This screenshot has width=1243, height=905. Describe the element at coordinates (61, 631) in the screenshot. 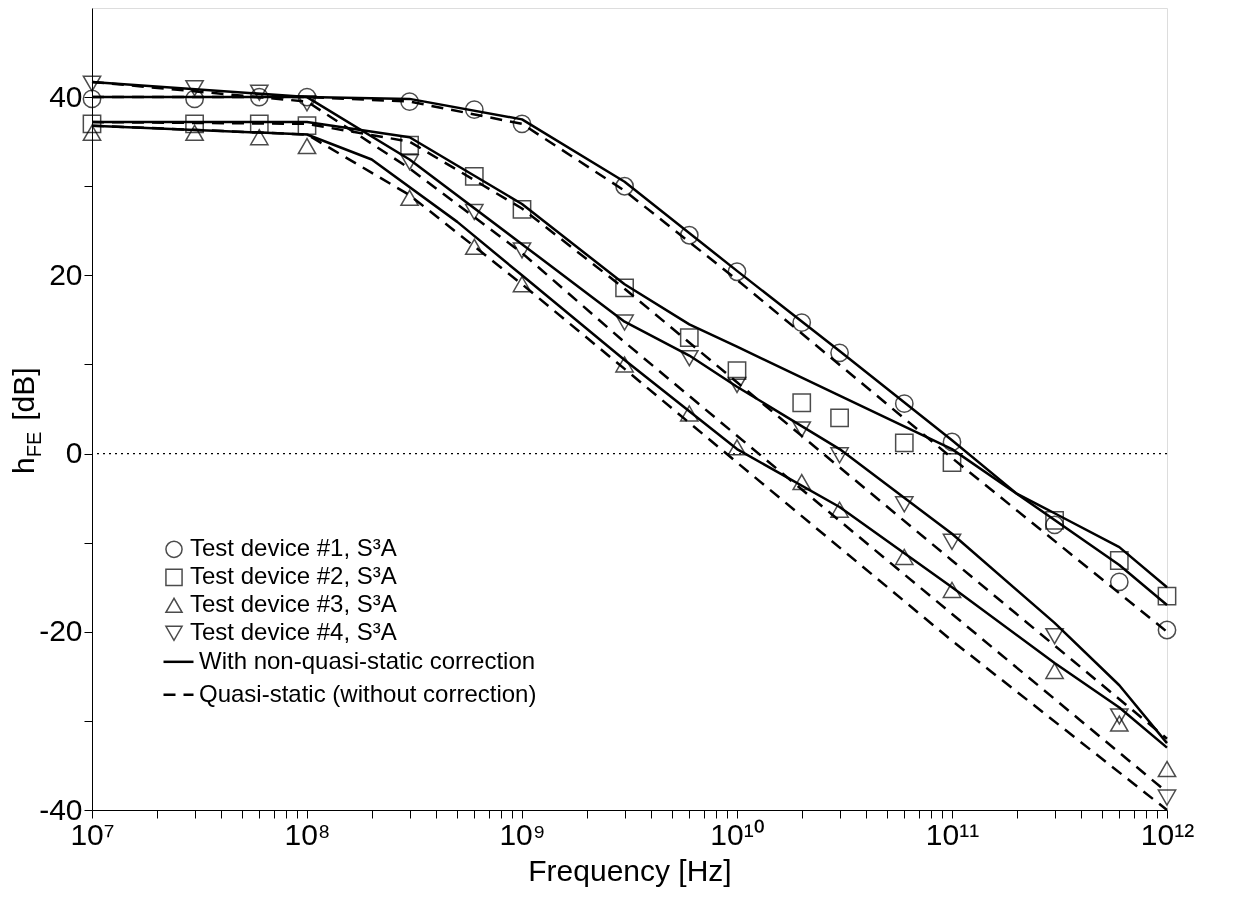

I see `y-tick-label: -20` at that location.